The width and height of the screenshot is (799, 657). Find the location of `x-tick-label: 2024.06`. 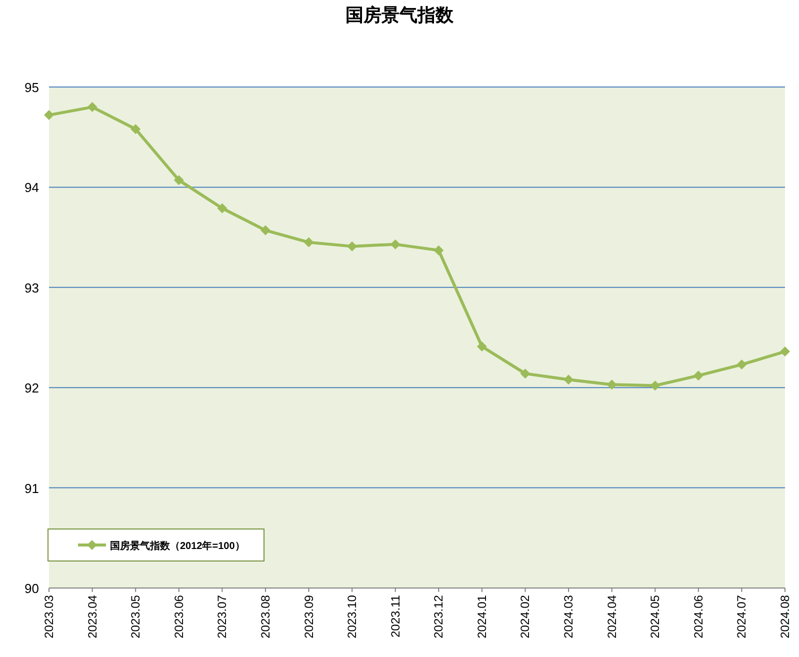

x-tick-label: 2024.06 is located at coordinates (698, 616).